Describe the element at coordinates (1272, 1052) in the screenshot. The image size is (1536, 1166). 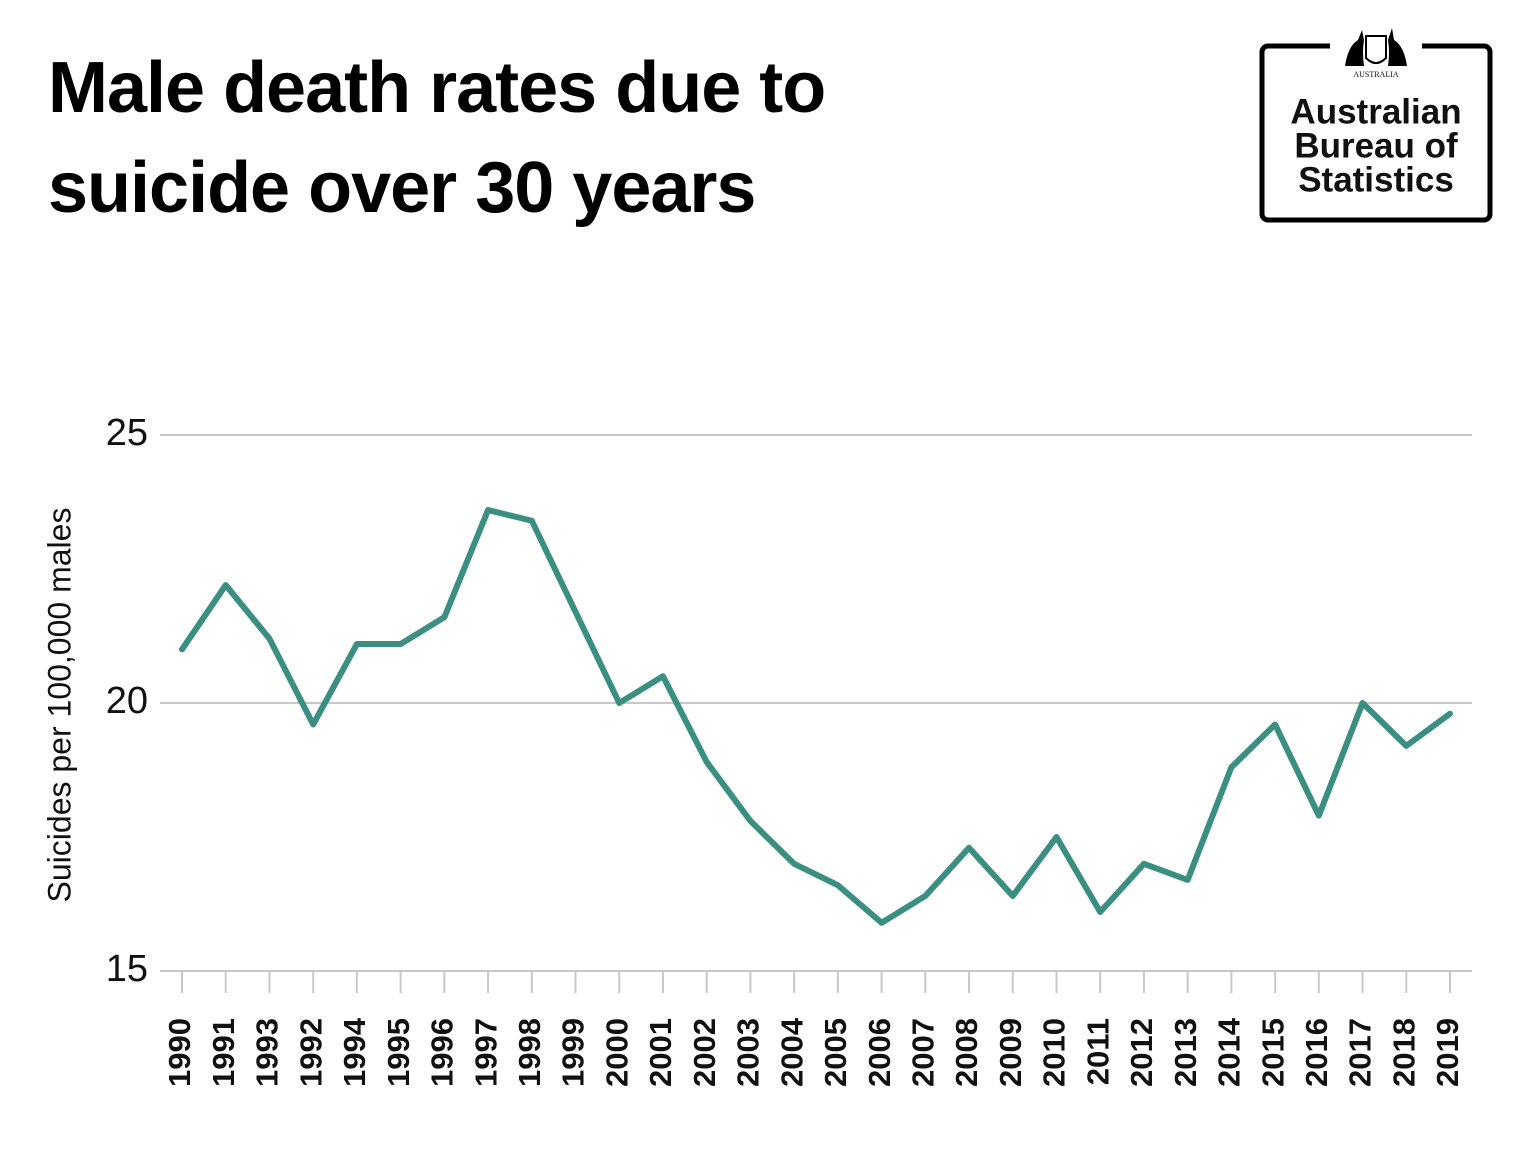
I see `x-tick-label: 2015` at that location.